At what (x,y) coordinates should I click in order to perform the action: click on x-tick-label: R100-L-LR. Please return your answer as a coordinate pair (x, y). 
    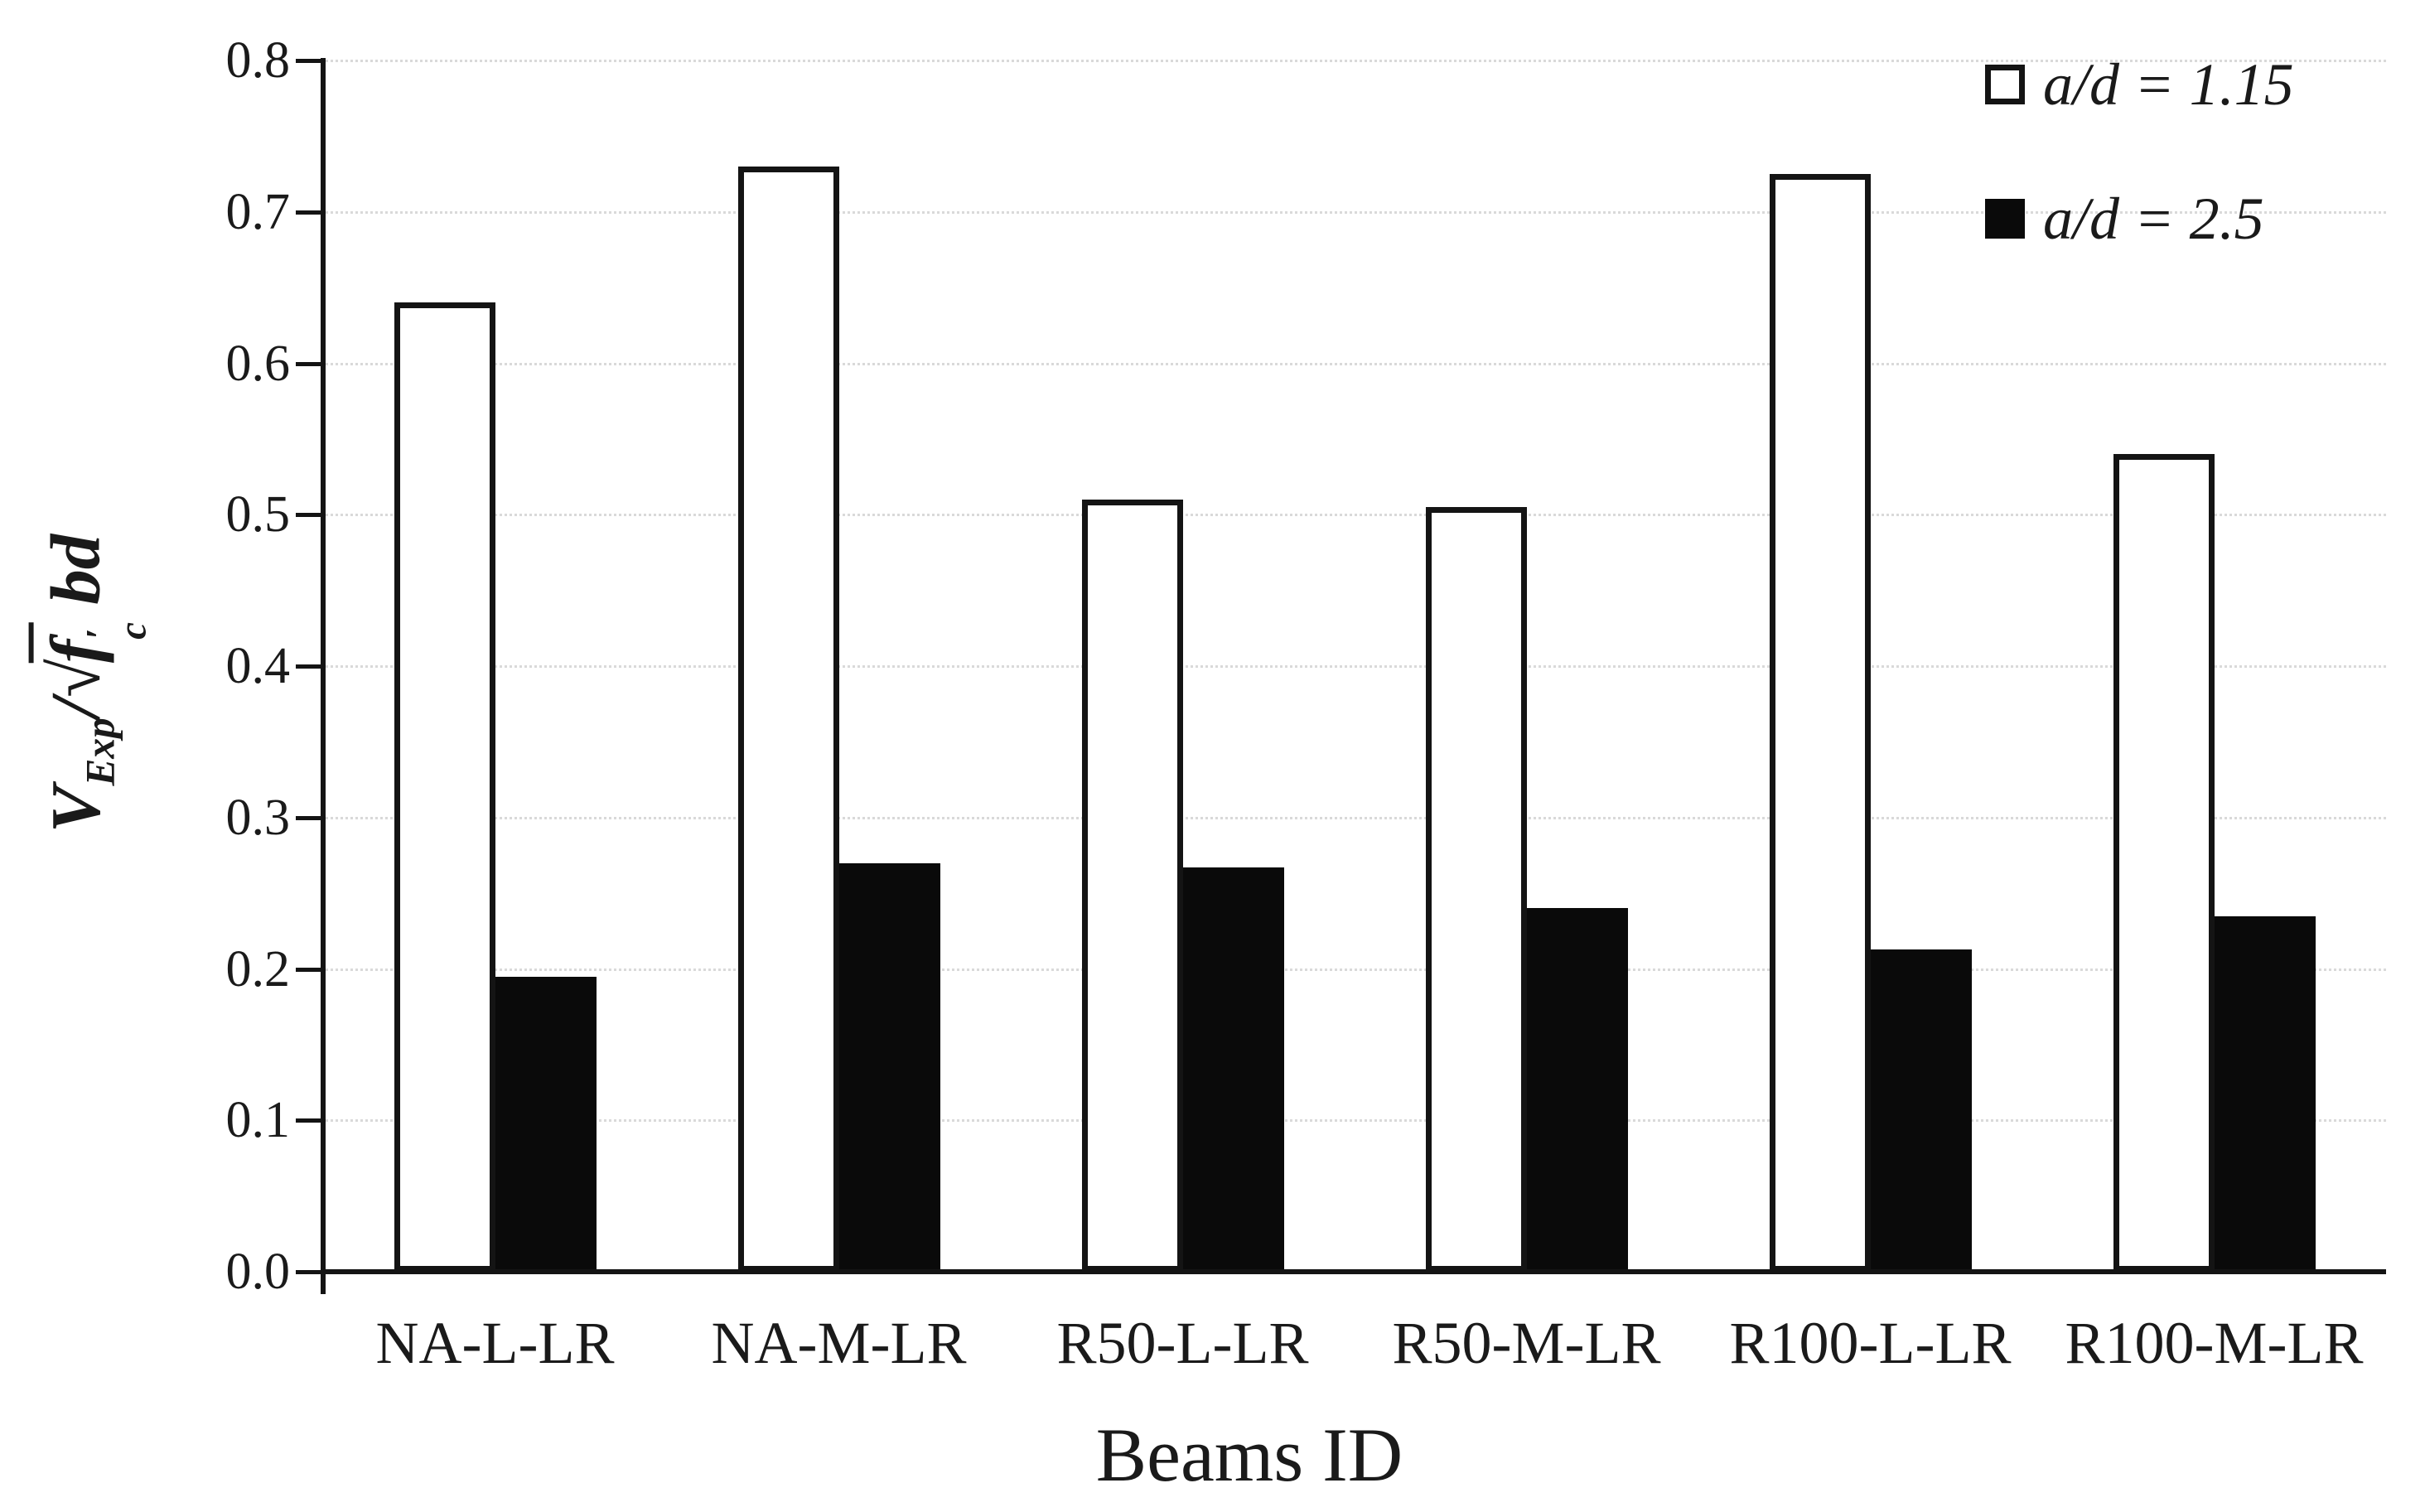
    Looking at the image, I should click on (1870, 1343).